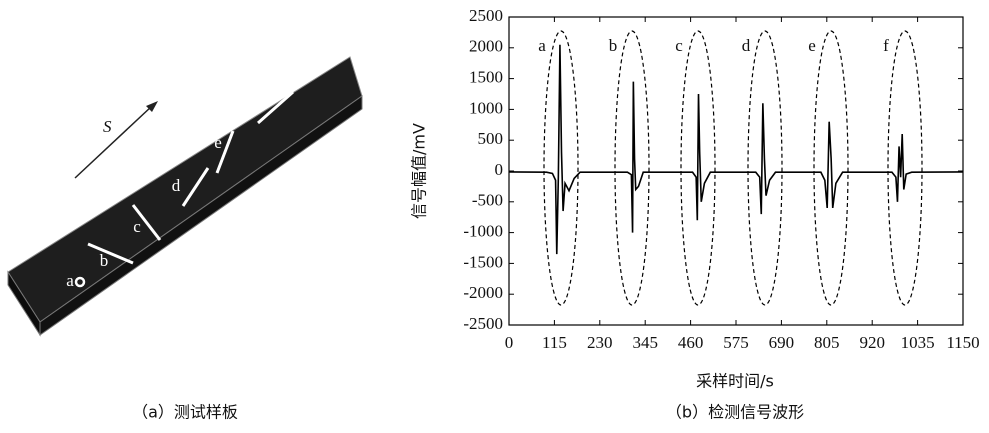  I want to click on annotation: c, so click(679, 45).